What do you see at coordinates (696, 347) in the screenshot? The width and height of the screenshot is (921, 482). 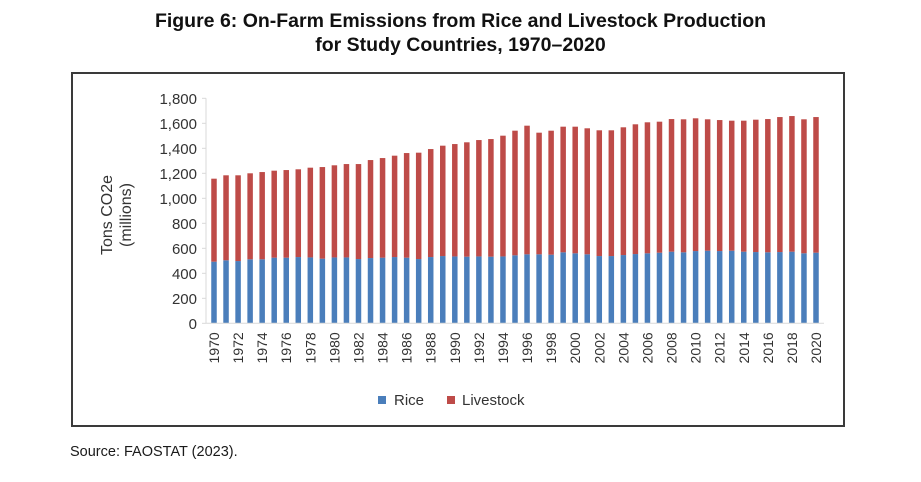 I see `x-tick-label: 2010` at bounding box center [696, 347].